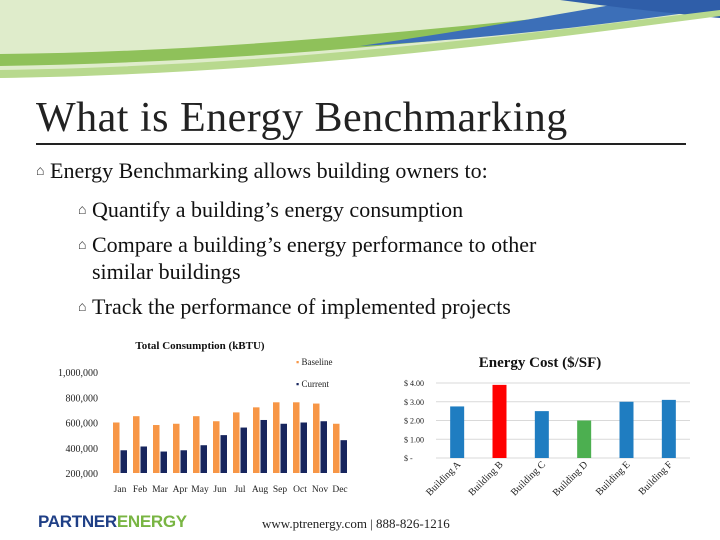 This screenshot has height=540, width=720. What do you see at coordinates (239, 490) in the screenshot?
I see `x-tick-label: Jul` at bounding box center [239, 490].